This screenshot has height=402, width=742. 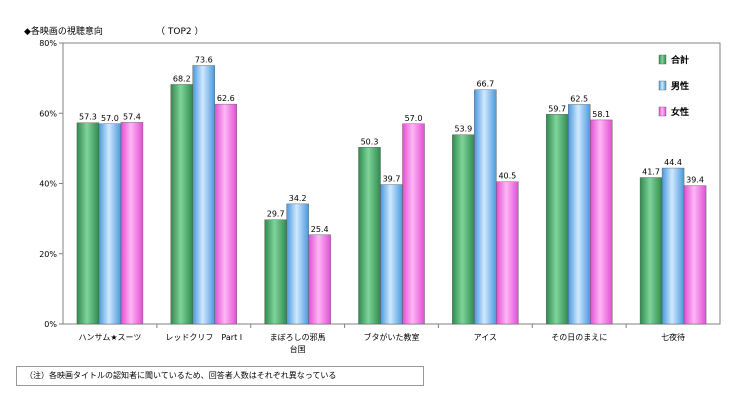 What do you see at coordinates (204, 59) in the screenshot?
I see `data-label: 73.6` at bounding box center [204, 59].